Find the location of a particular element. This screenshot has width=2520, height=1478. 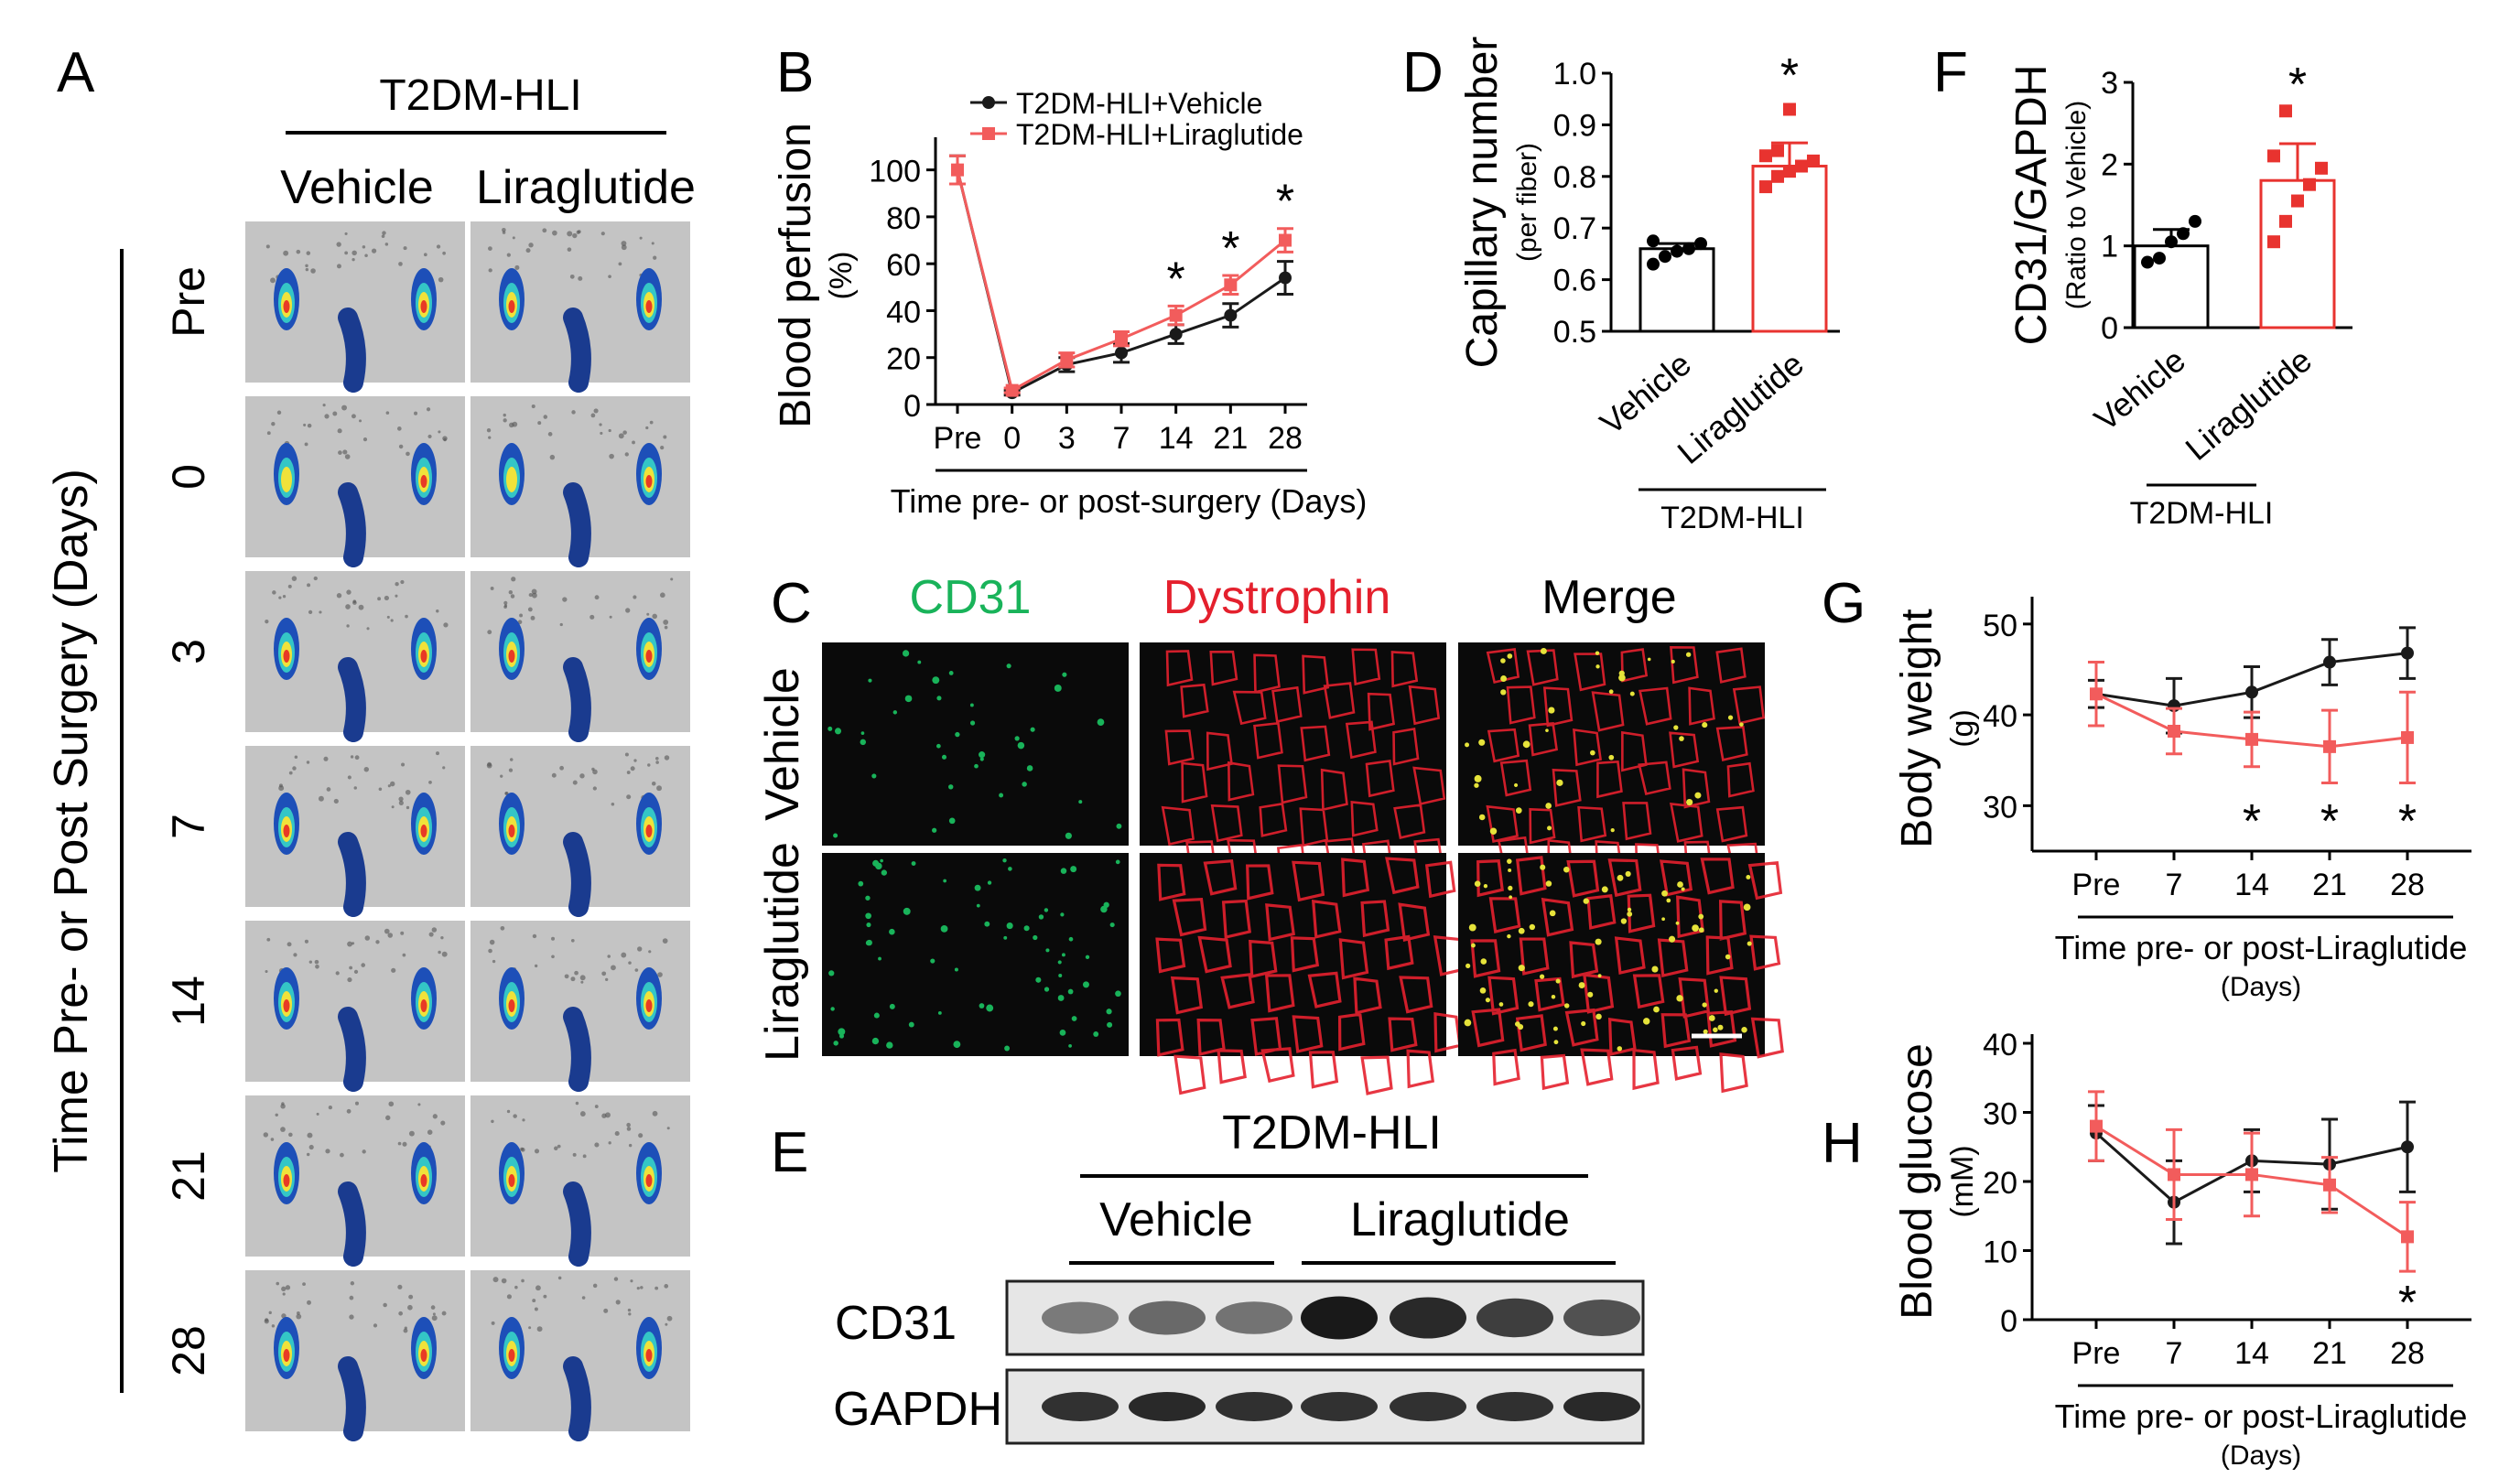

fluorescence-image is located at coordinates (1303, 974).